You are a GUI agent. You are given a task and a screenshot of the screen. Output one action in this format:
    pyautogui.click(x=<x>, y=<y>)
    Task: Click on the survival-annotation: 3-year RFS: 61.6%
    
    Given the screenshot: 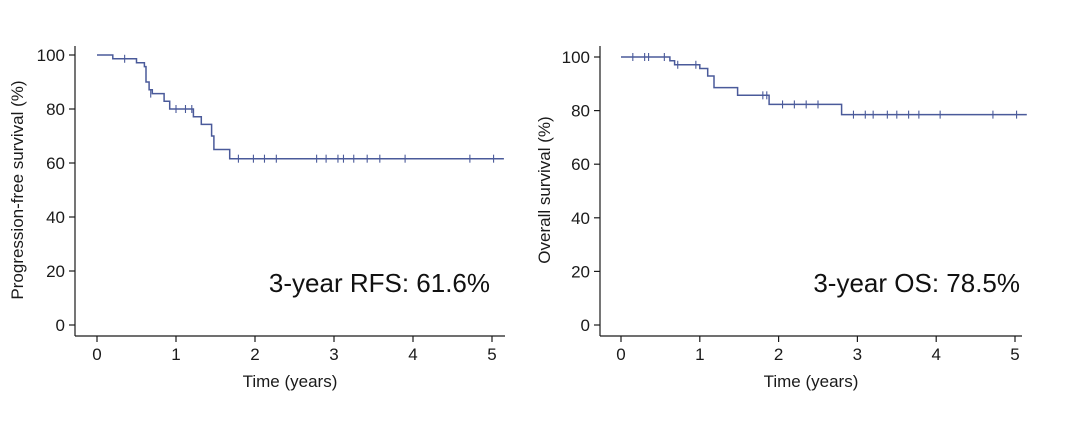 What is the action you would take?
    pyautogui.click(x=379, y=283)
    